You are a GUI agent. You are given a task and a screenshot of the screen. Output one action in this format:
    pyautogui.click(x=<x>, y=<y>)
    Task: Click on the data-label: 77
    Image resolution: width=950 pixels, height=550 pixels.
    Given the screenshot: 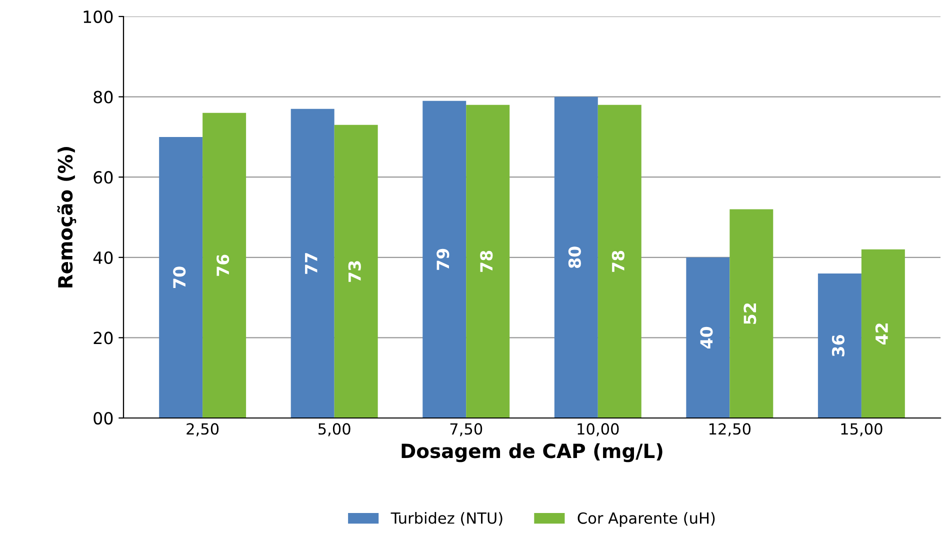 What is the action you would take?
    pyautogui.click(x=311, y=263)
    